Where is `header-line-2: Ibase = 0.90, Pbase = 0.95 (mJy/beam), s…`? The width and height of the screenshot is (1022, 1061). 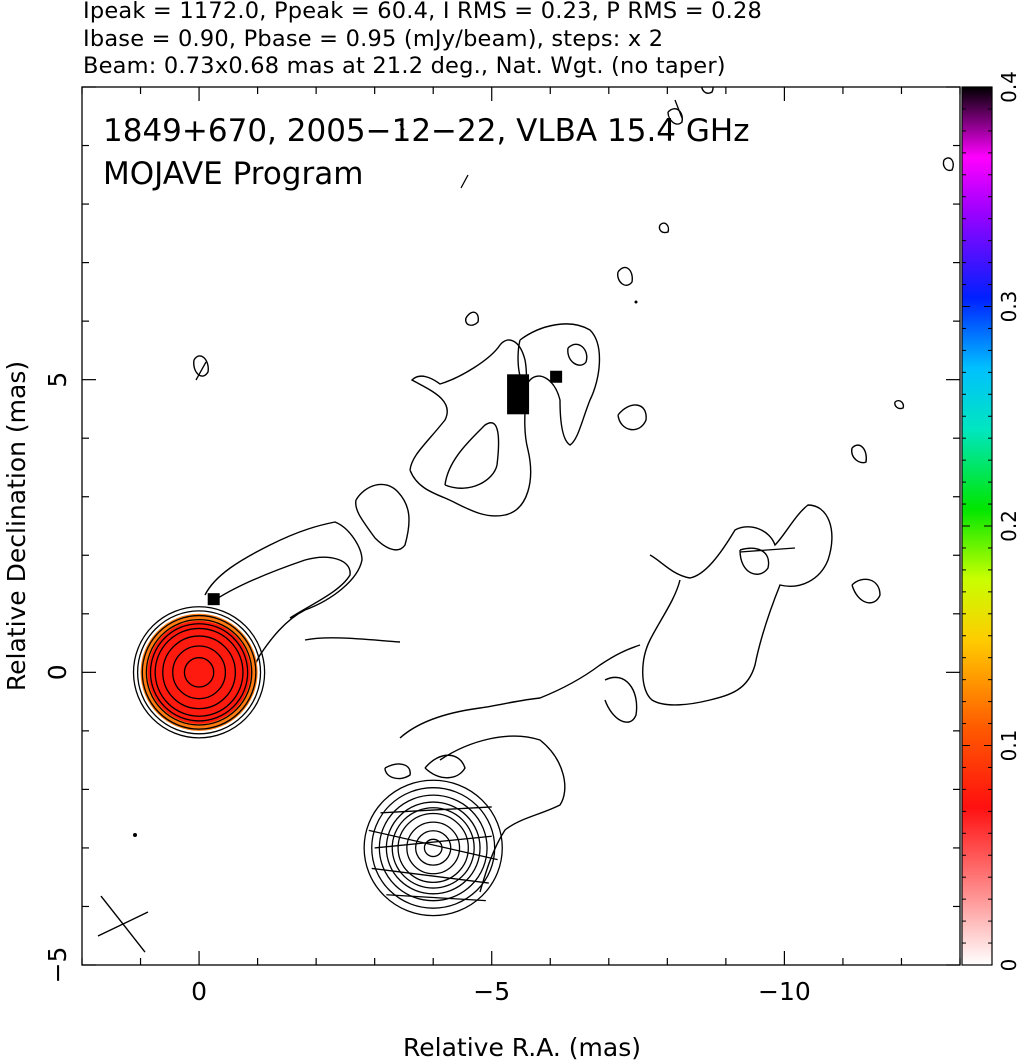 header-line-2: Ibase = 0.90, Pbase = 0.95 (mJy/beam), s… is located at coordinates (373, 39).